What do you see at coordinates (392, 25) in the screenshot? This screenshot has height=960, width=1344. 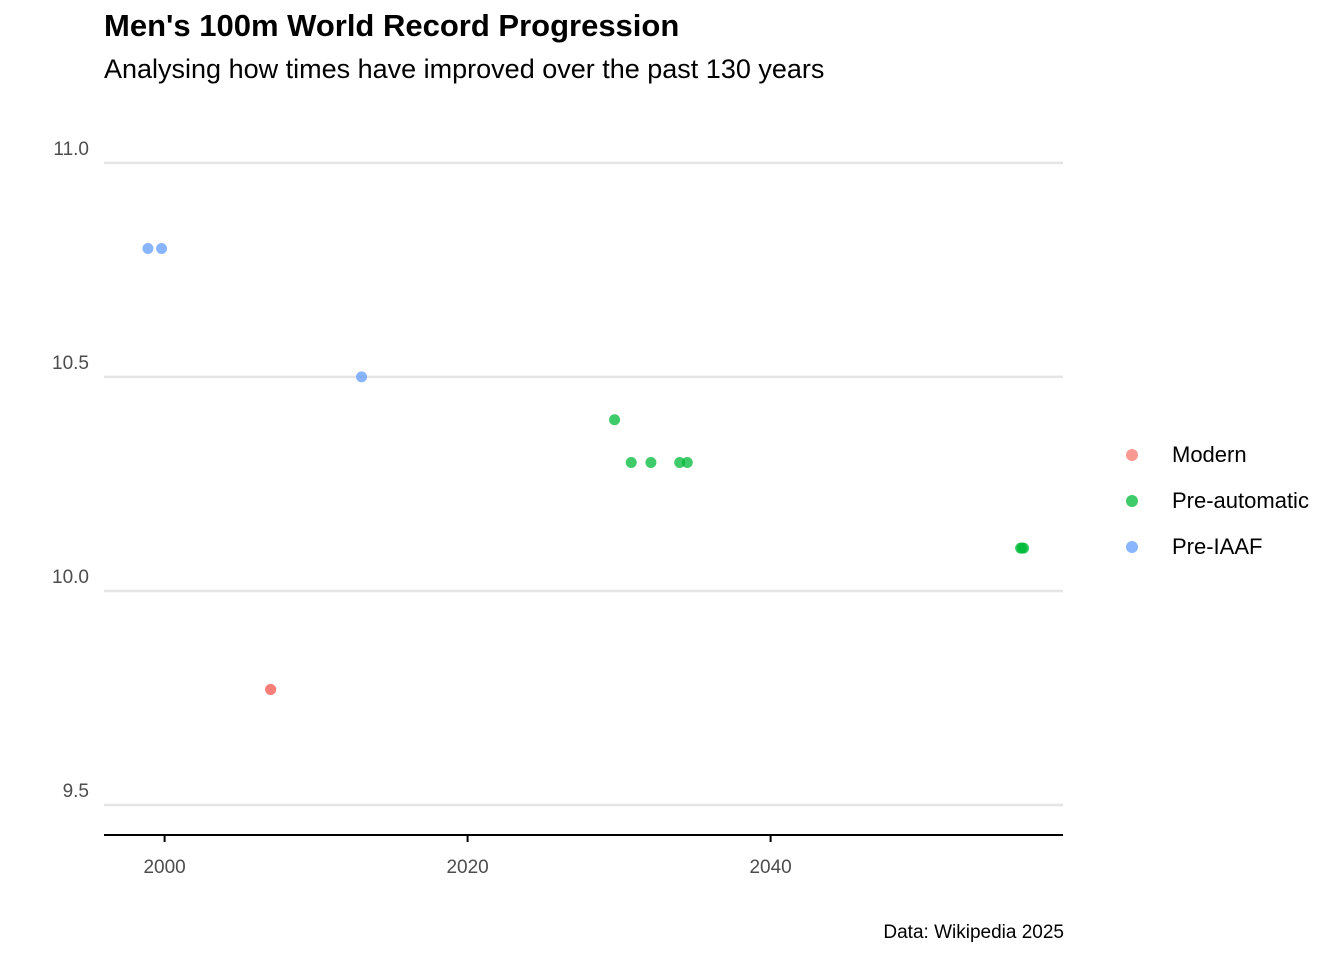 I see `chart-title: Men's 100m World Record Progression` at bounding box center [392, 25].